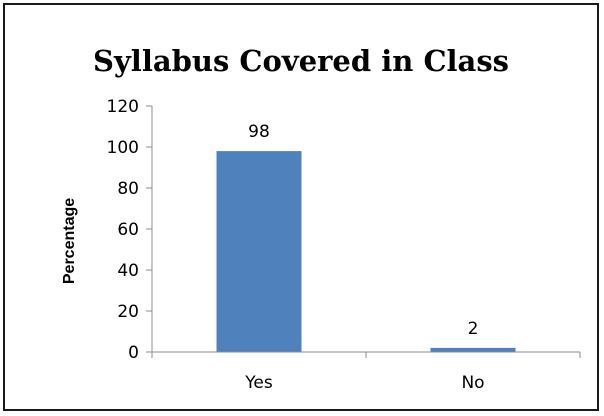 This screenshot has height=416, width=604. I want to click on y-axis: 0 20 40 60 80 100 120, so click(130, 230).